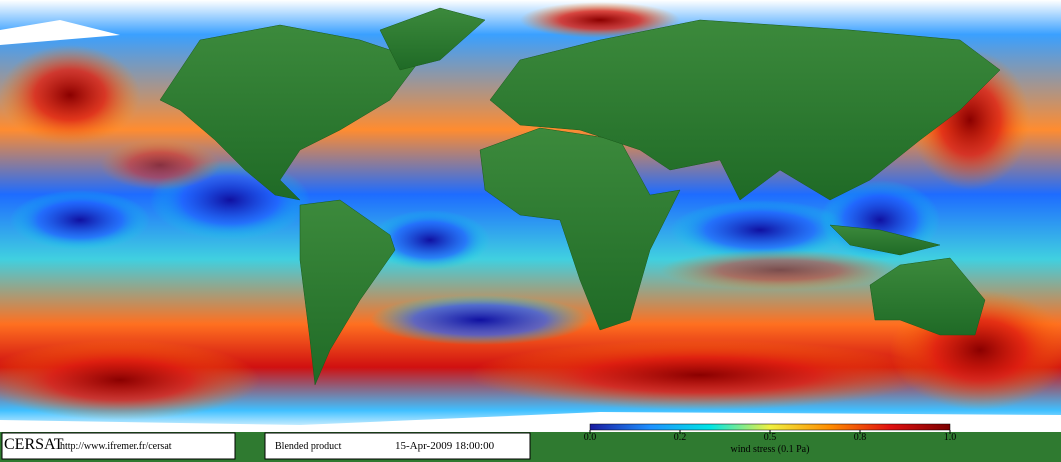 The image size is (1061, 462). Describe the element at coordinates (308, 446) in the screenshot. I see `product: Blended product` at that location.